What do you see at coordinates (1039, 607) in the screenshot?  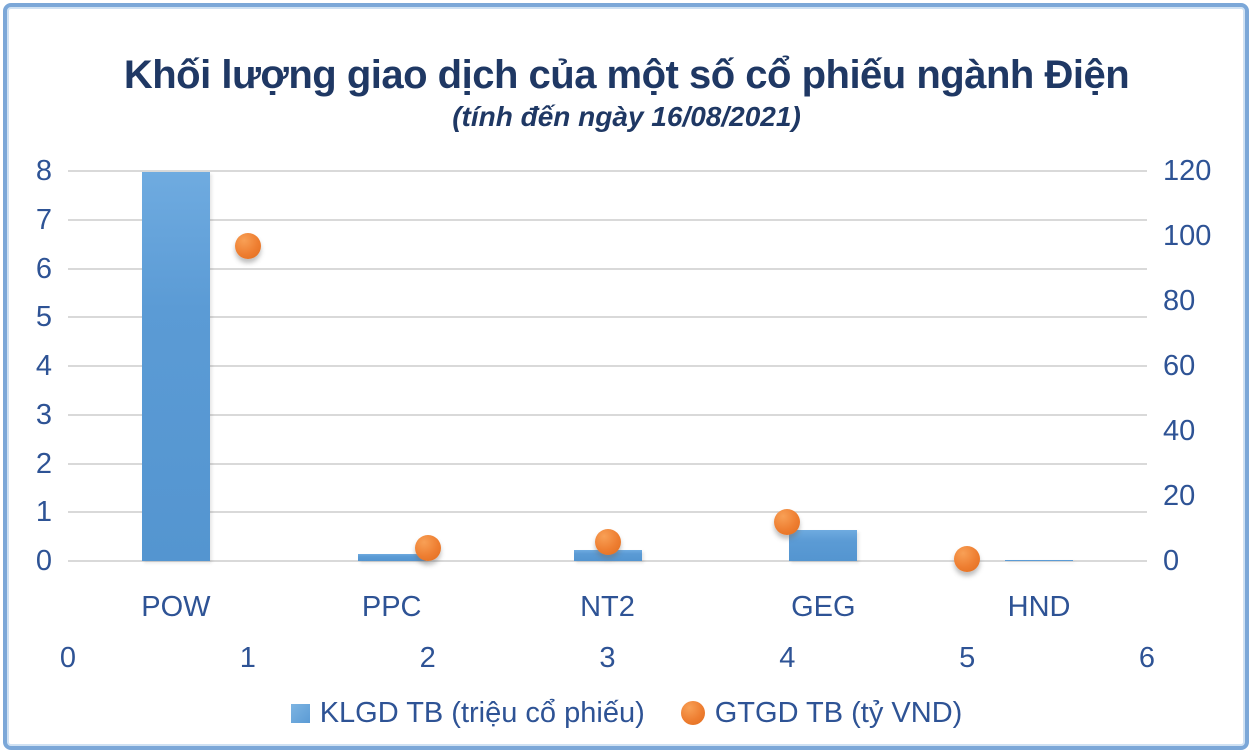 I see `category-label-HND: HND` at bounding box center [1039, 607].